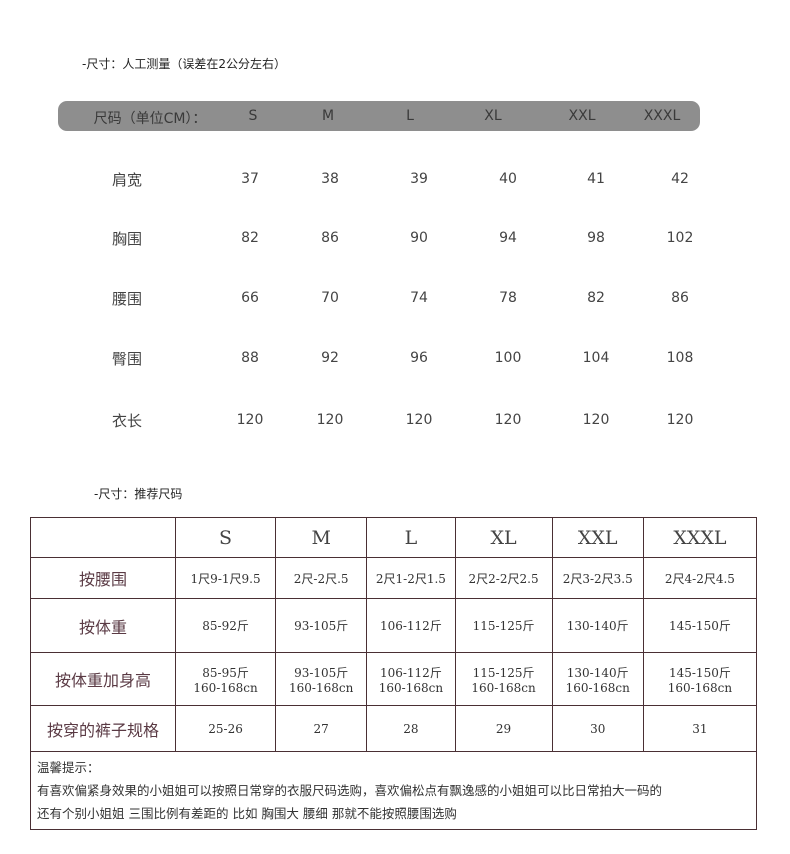 This screenshot has width=790, height=854. What do you see at coordinates (508, 298) in the screenshot?
I see `measure-value: 78` at bounding box center [508, 298].